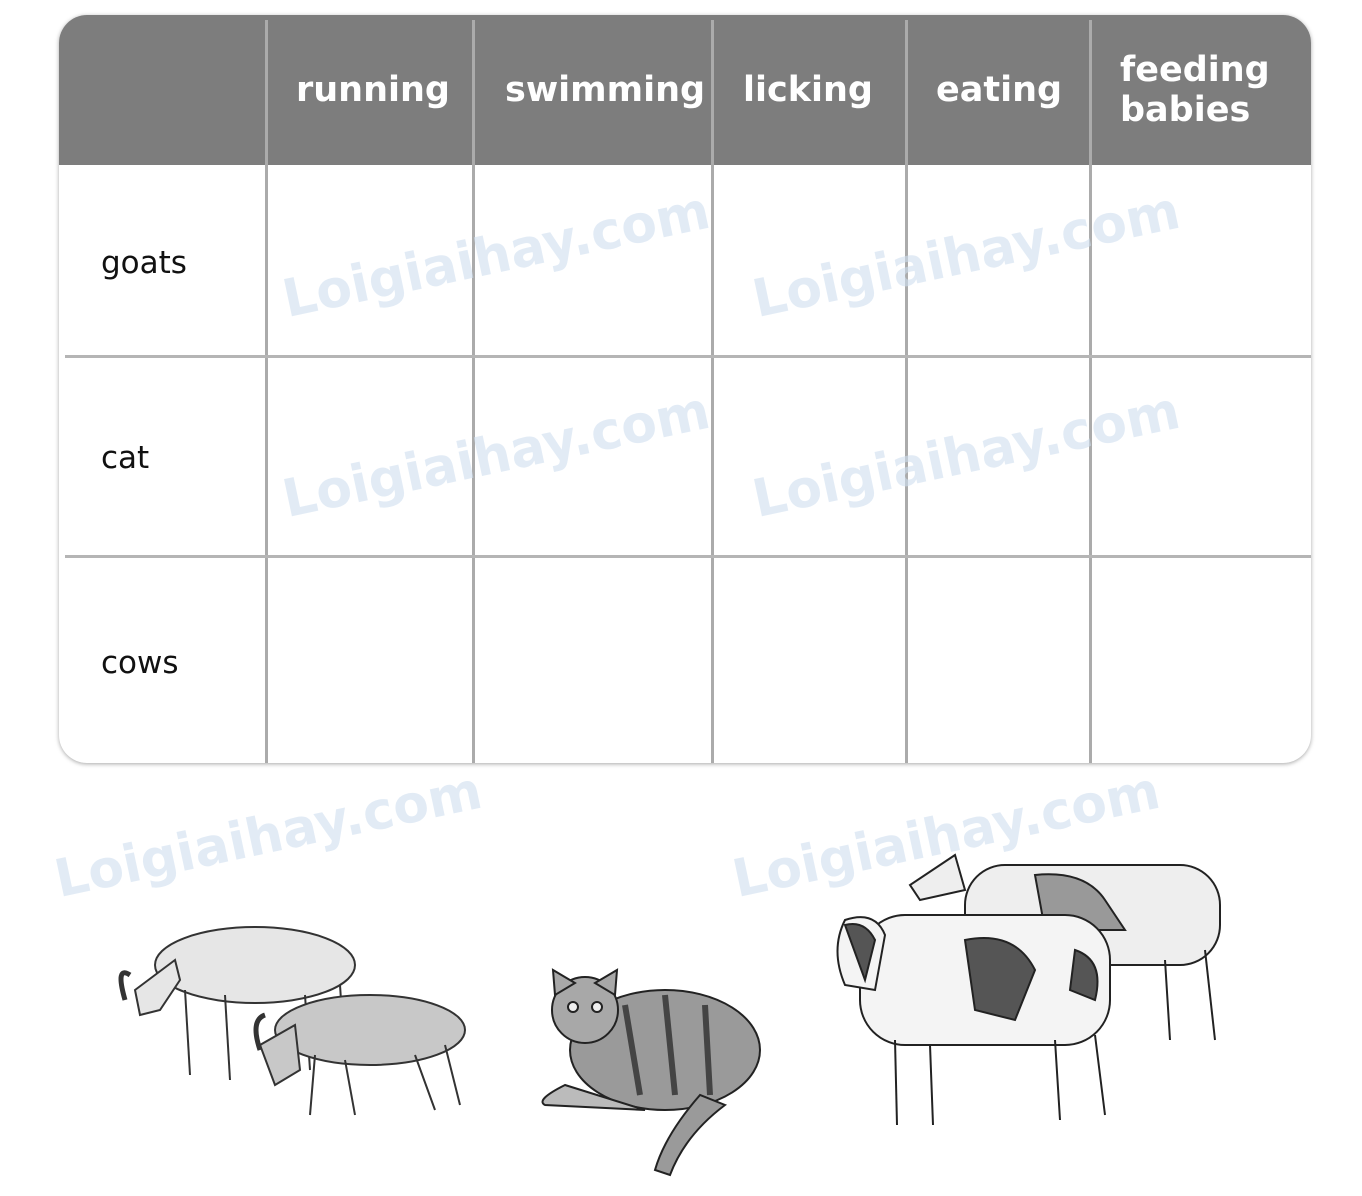 This screenshot has height=1196, width=1362. Describe the element at coordinates (292, 1021) in the screenshot. I see `goats-illustration` at that location.